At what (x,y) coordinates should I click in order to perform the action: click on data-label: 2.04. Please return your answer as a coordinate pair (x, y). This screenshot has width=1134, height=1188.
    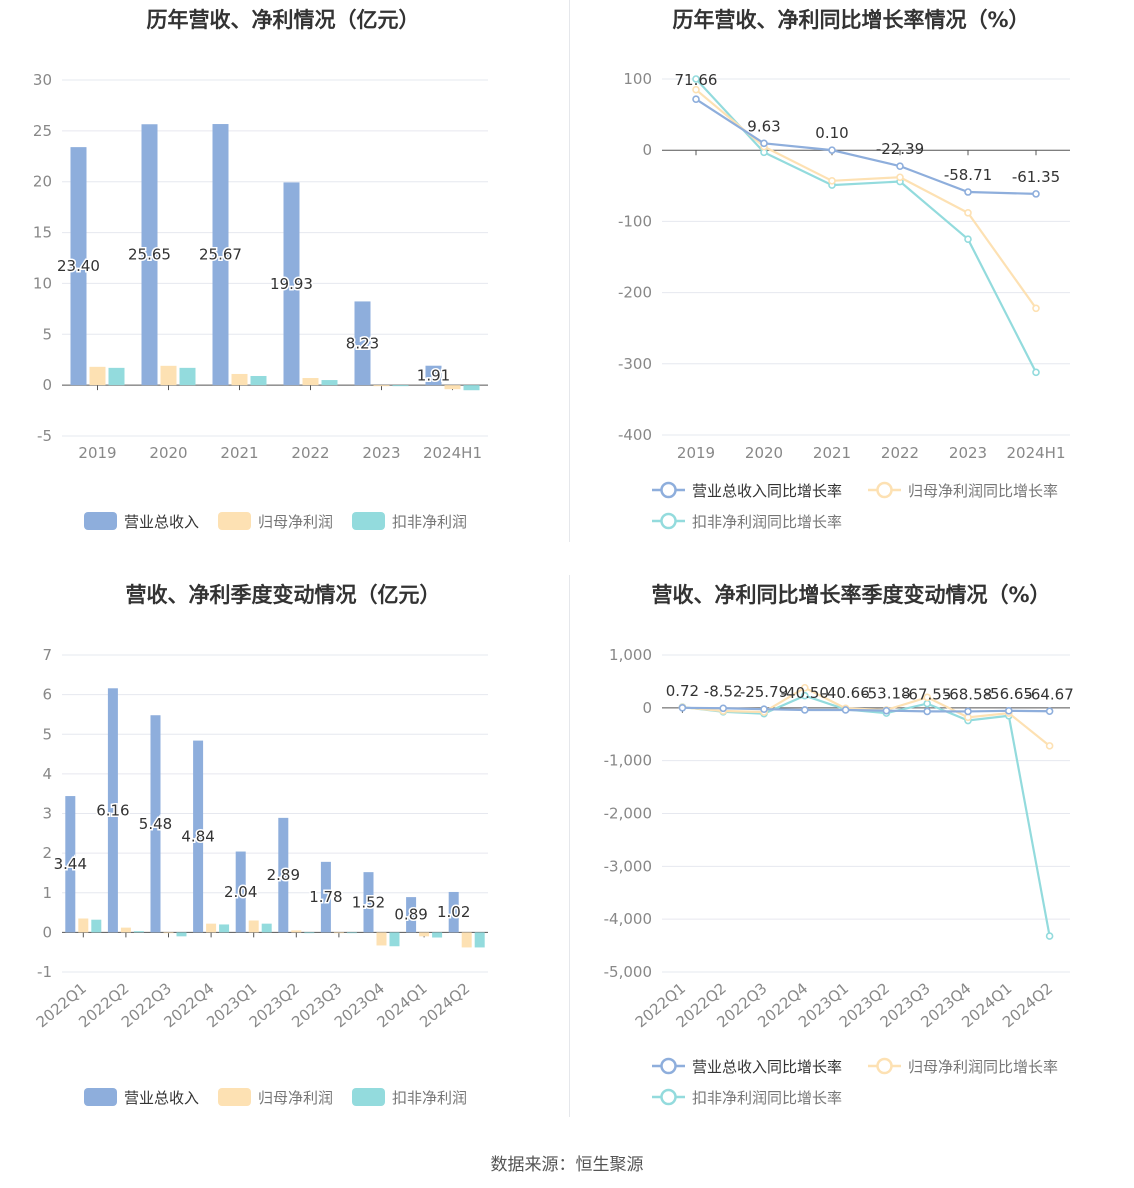
    Looking at the image, I should click on (240, 892).